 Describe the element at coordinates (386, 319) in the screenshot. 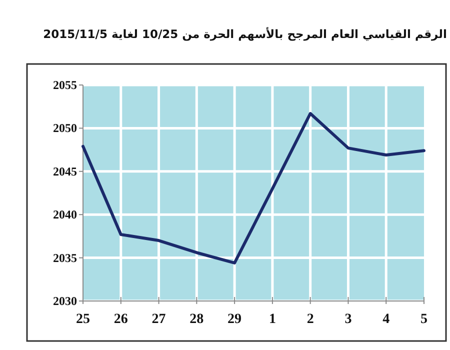

I see `x-tick-label: 4` at that location.